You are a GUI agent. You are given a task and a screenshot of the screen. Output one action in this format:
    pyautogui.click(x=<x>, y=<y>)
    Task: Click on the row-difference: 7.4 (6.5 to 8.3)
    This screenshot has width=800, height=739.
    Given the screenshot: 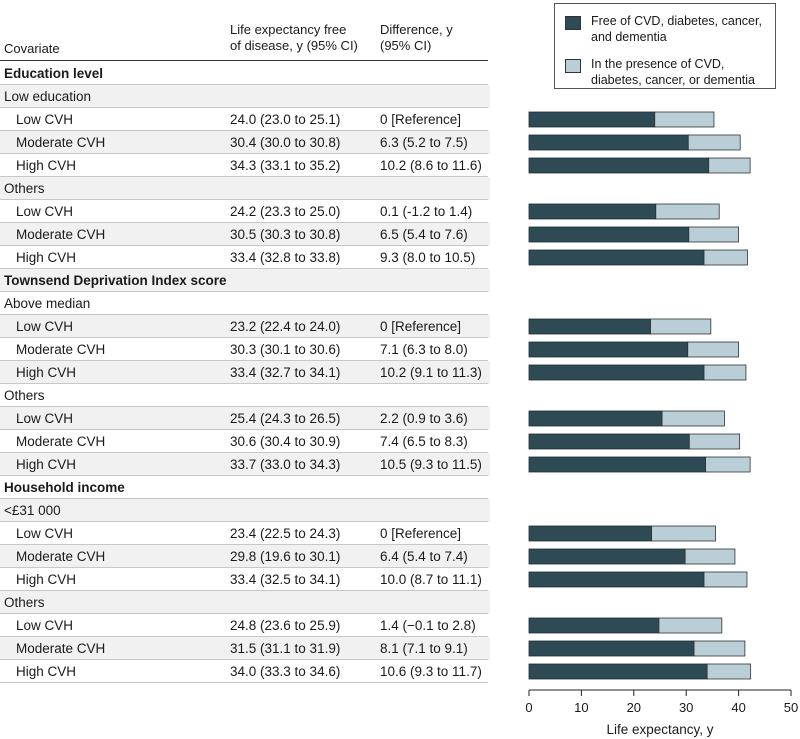 What is the action you would take?
    pyautogui.click(x=424, y=441)
    